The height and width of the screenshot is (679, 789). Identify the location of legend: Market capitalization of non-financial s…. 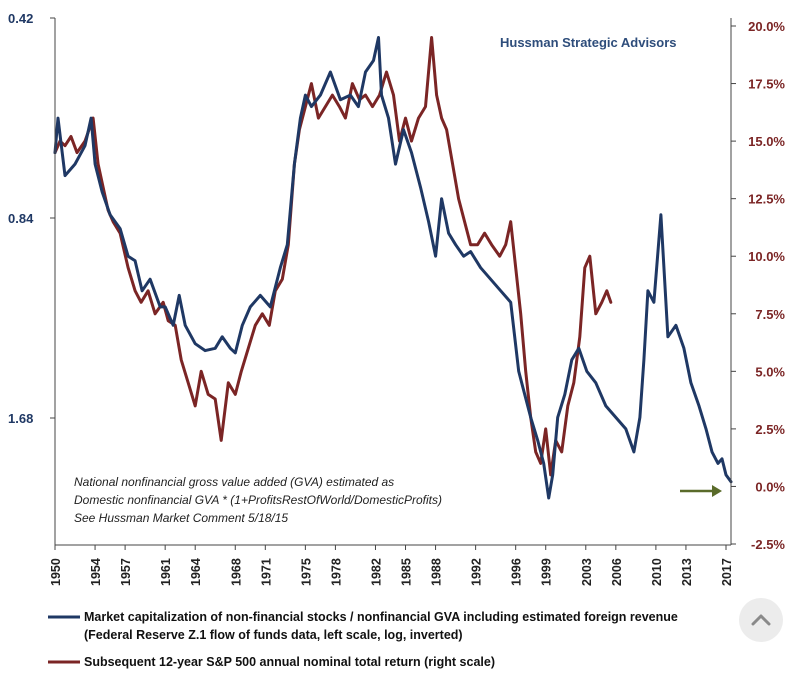
(363, 639).